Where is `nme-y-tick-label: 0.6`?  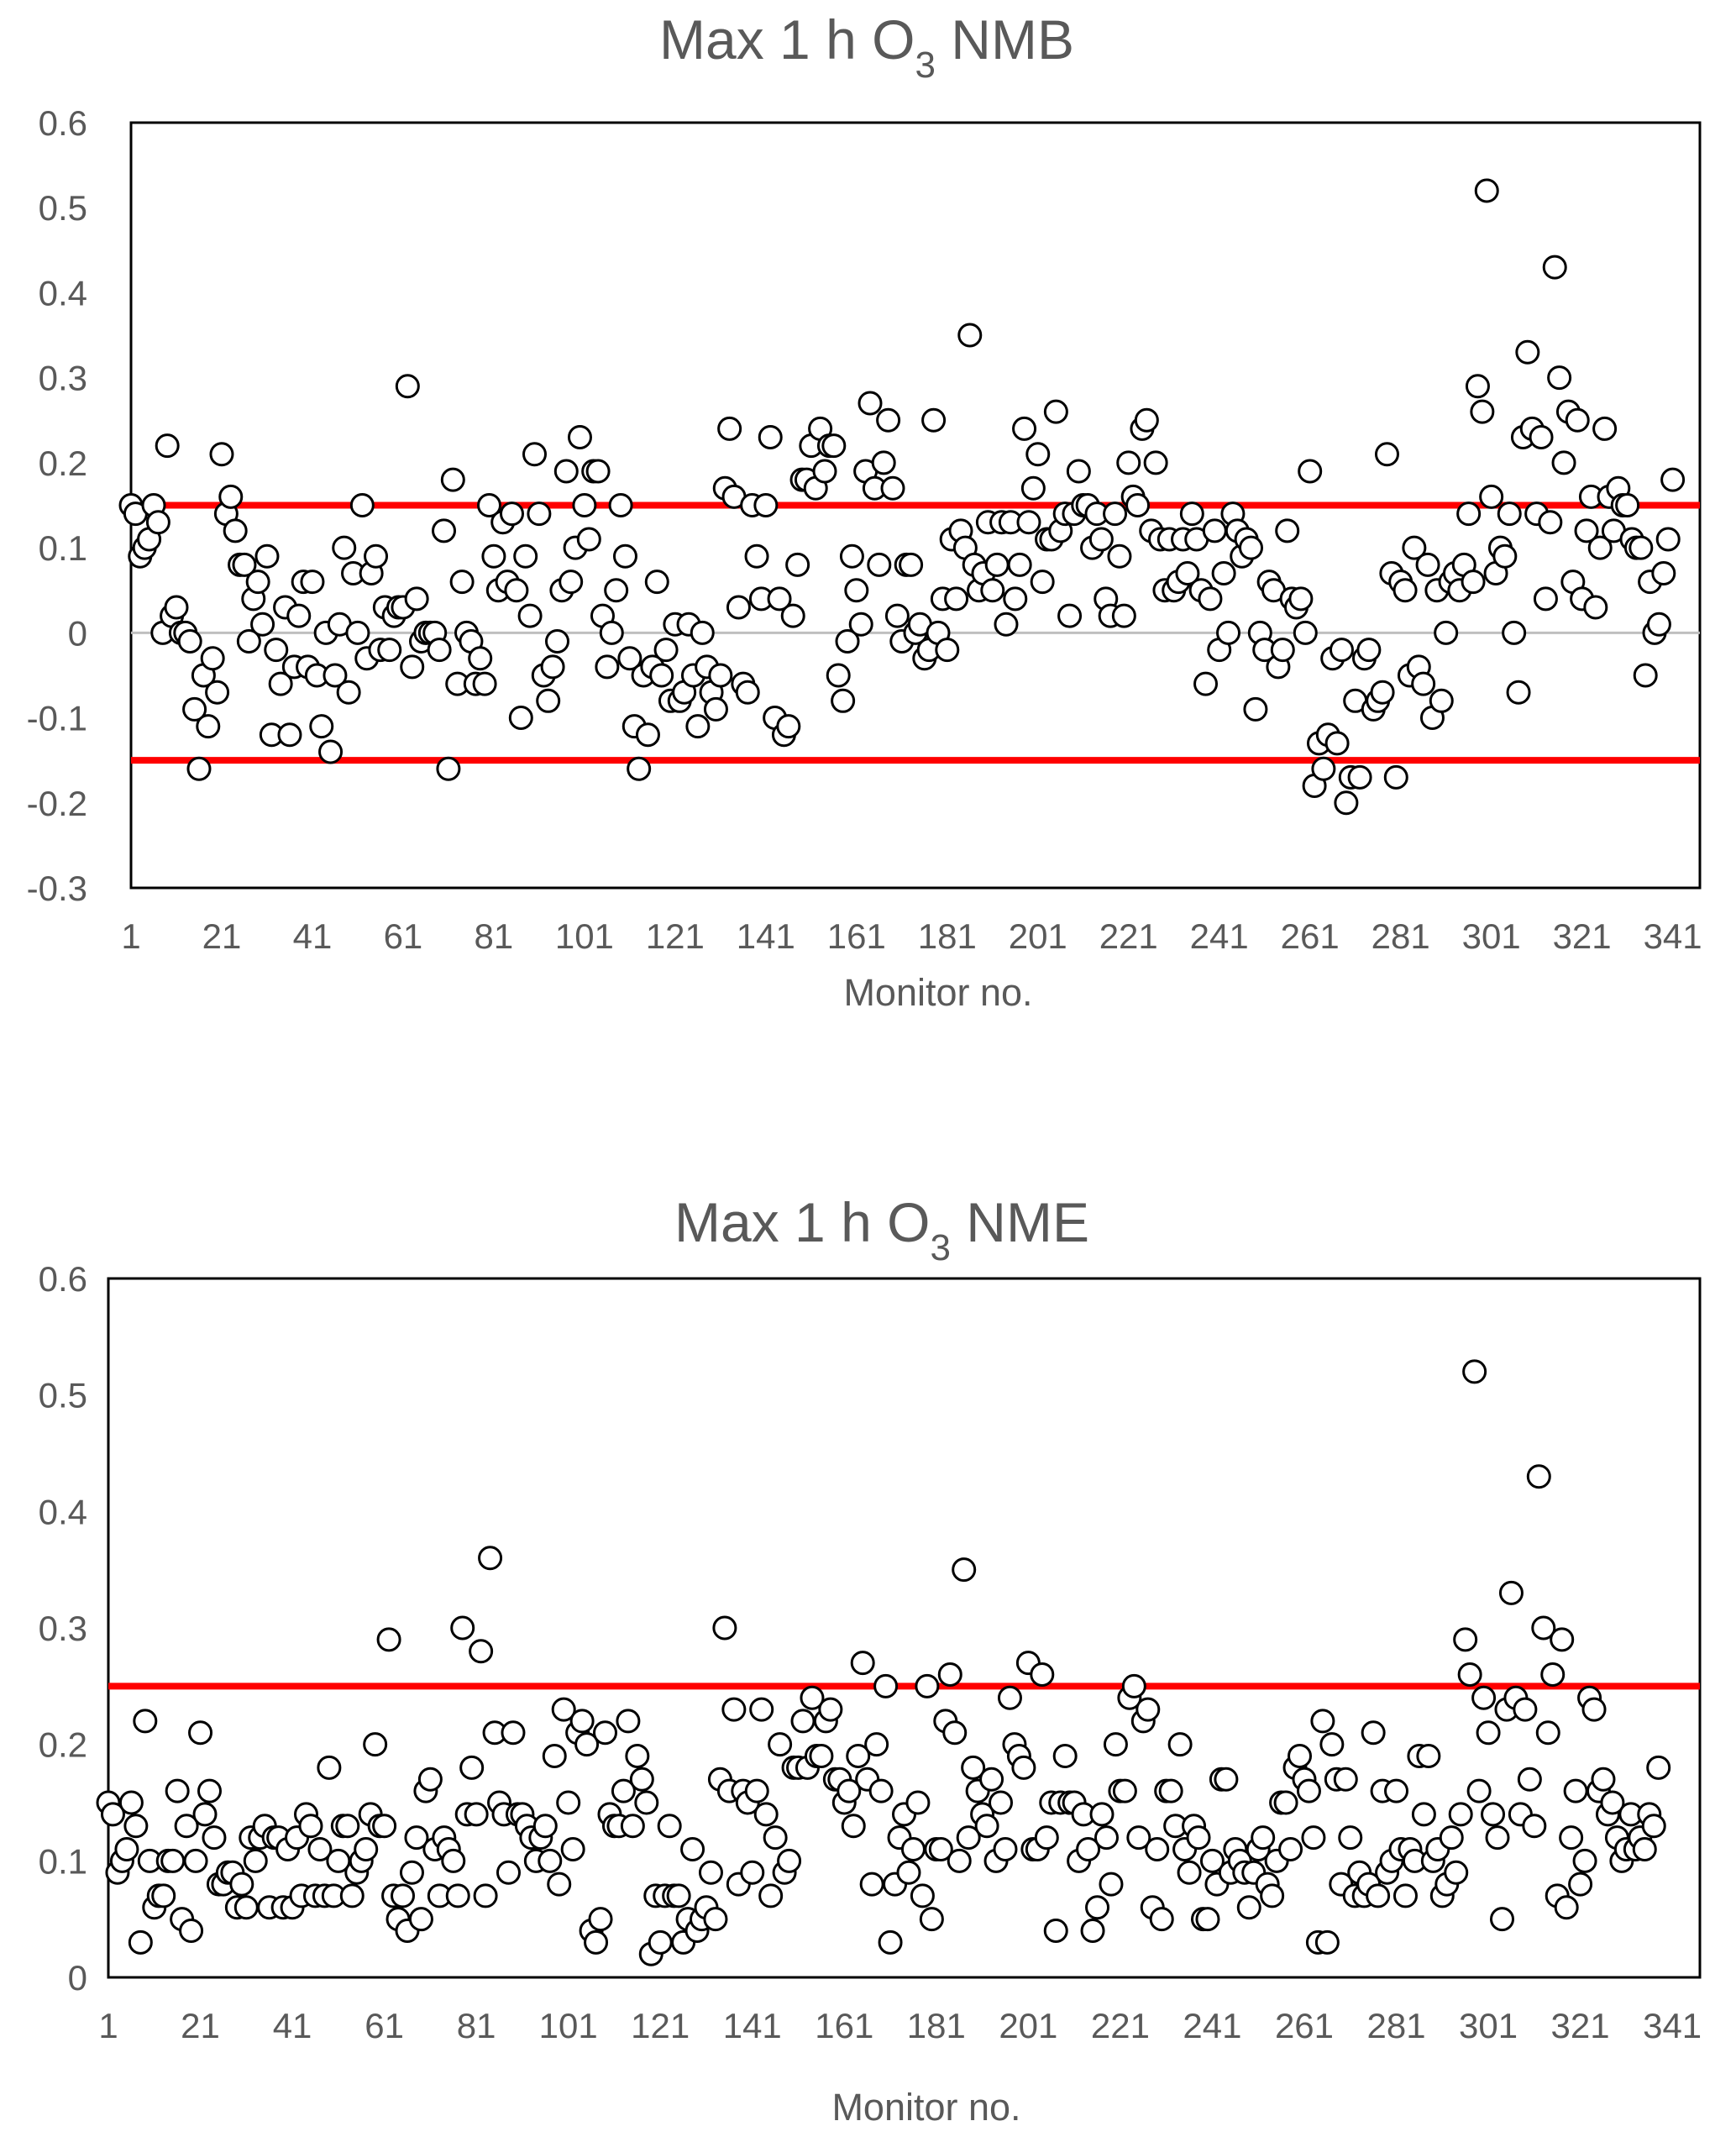 nme-y-tick-label: 0.6 is located at coordinates (63, 1279).